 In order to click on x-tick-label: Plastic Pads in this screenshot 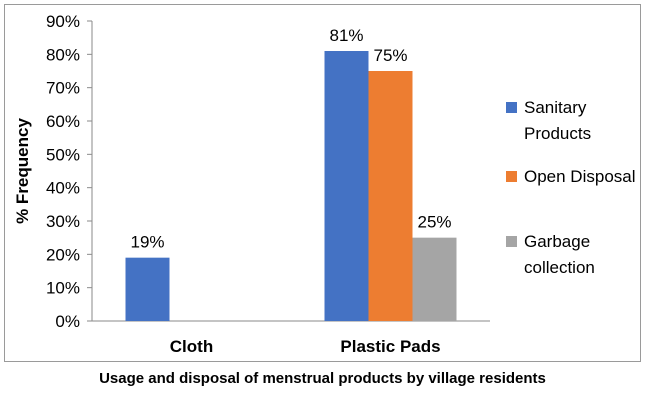, I will do `click(390, 346)`.